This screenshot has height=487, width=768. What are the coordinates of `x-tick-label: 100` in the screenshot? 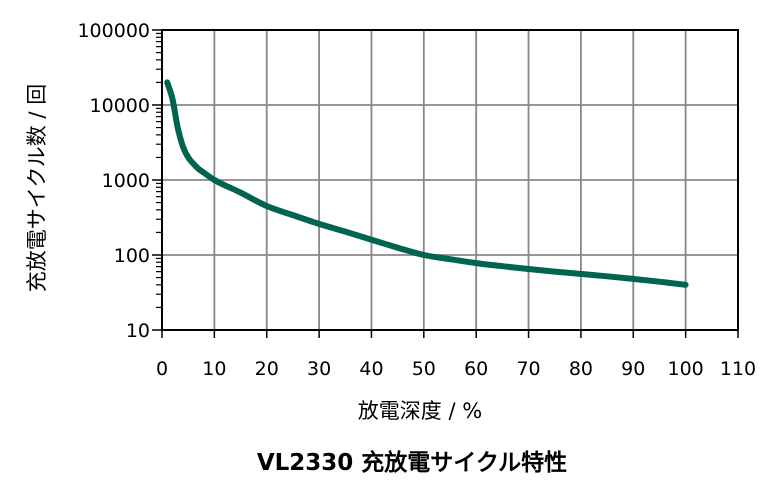 It's located at (686, 369).